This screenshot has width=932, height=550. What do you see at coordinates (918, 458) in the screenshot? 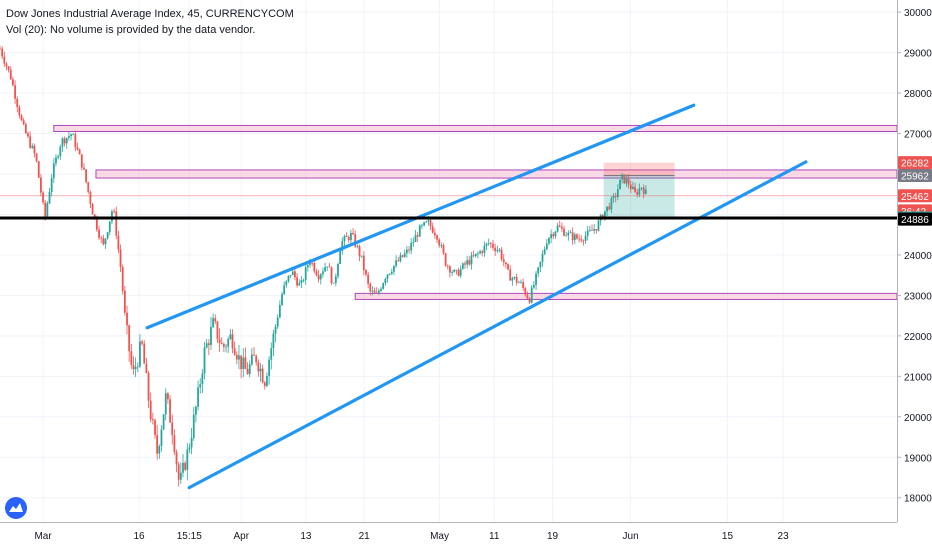
I see `y-tick-label: 19000` at bounding box center [918, 458].